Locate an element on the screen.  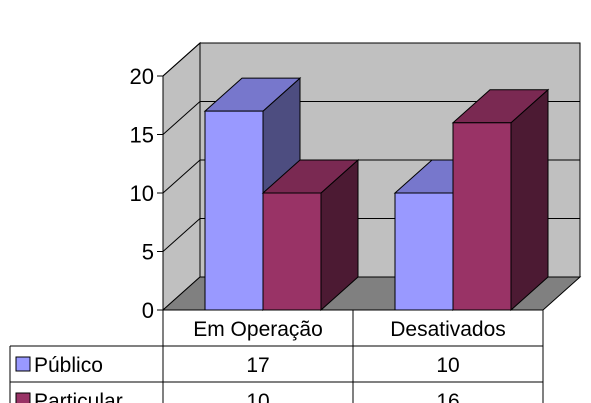
y-tick-label: 5 is located at coordinates (148, 252).